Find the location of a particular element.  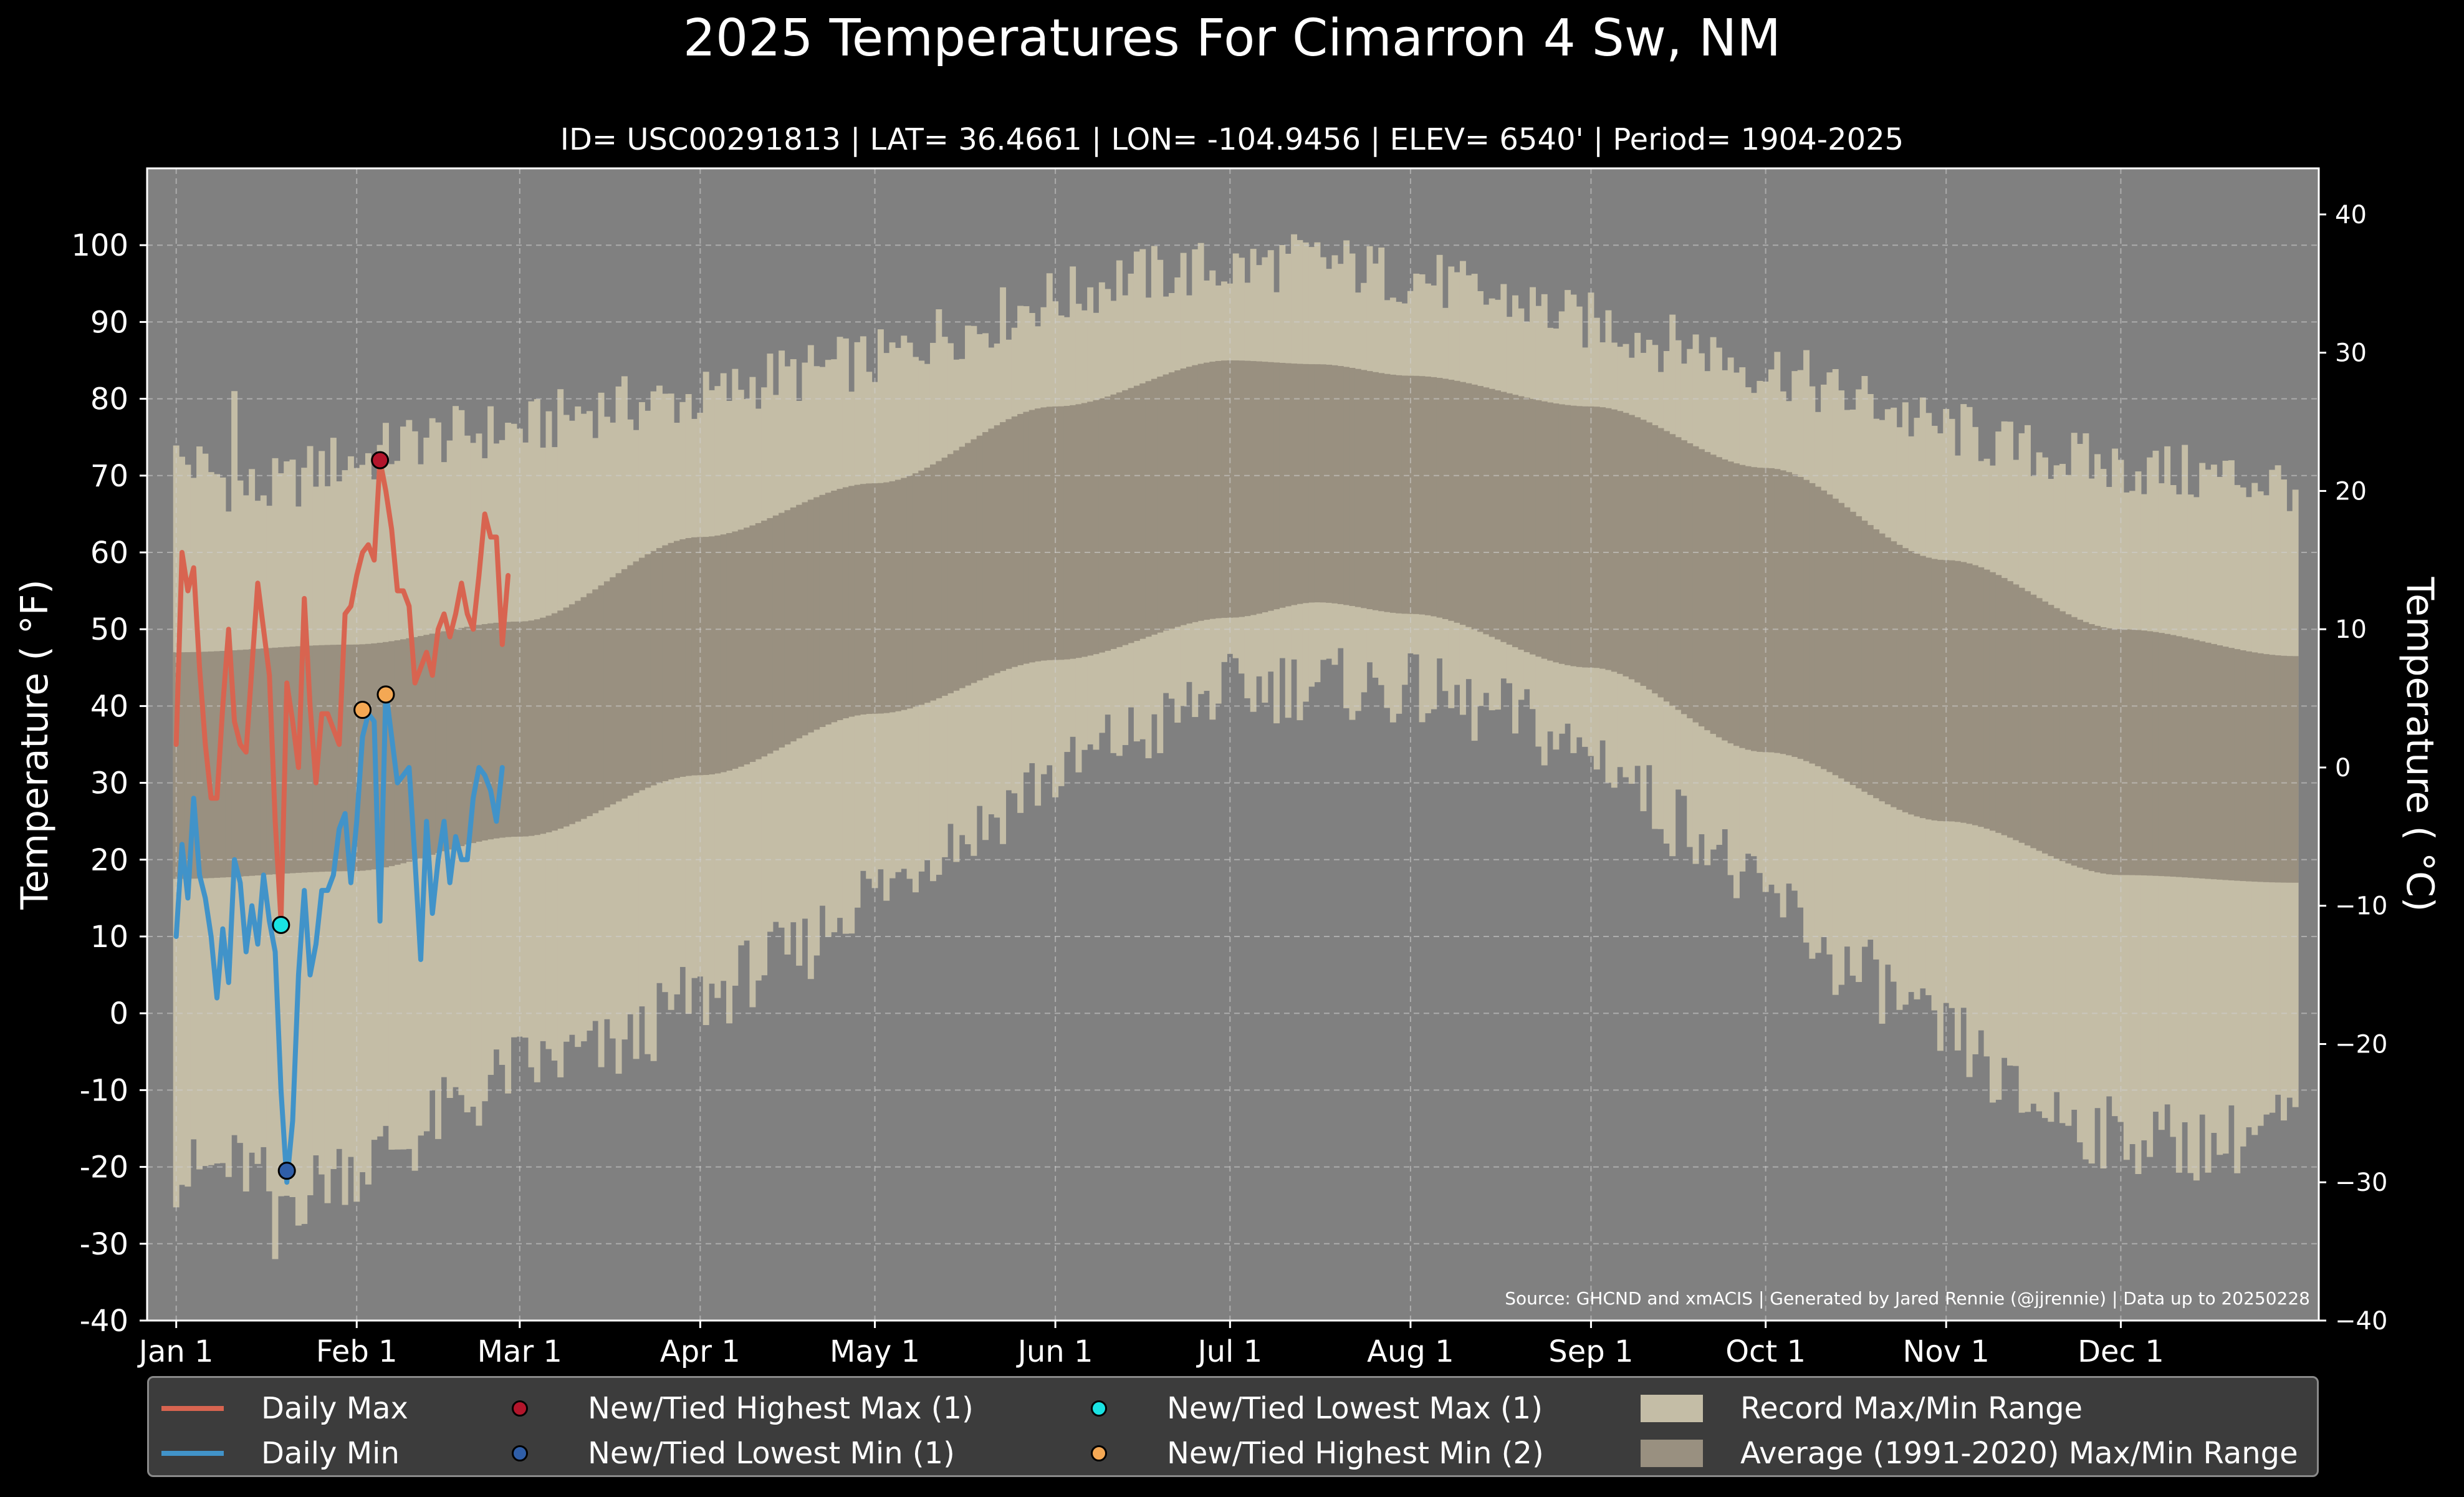

legend-label: New/Tied Lowest Min (1) is located at coordinates (771, 1453).